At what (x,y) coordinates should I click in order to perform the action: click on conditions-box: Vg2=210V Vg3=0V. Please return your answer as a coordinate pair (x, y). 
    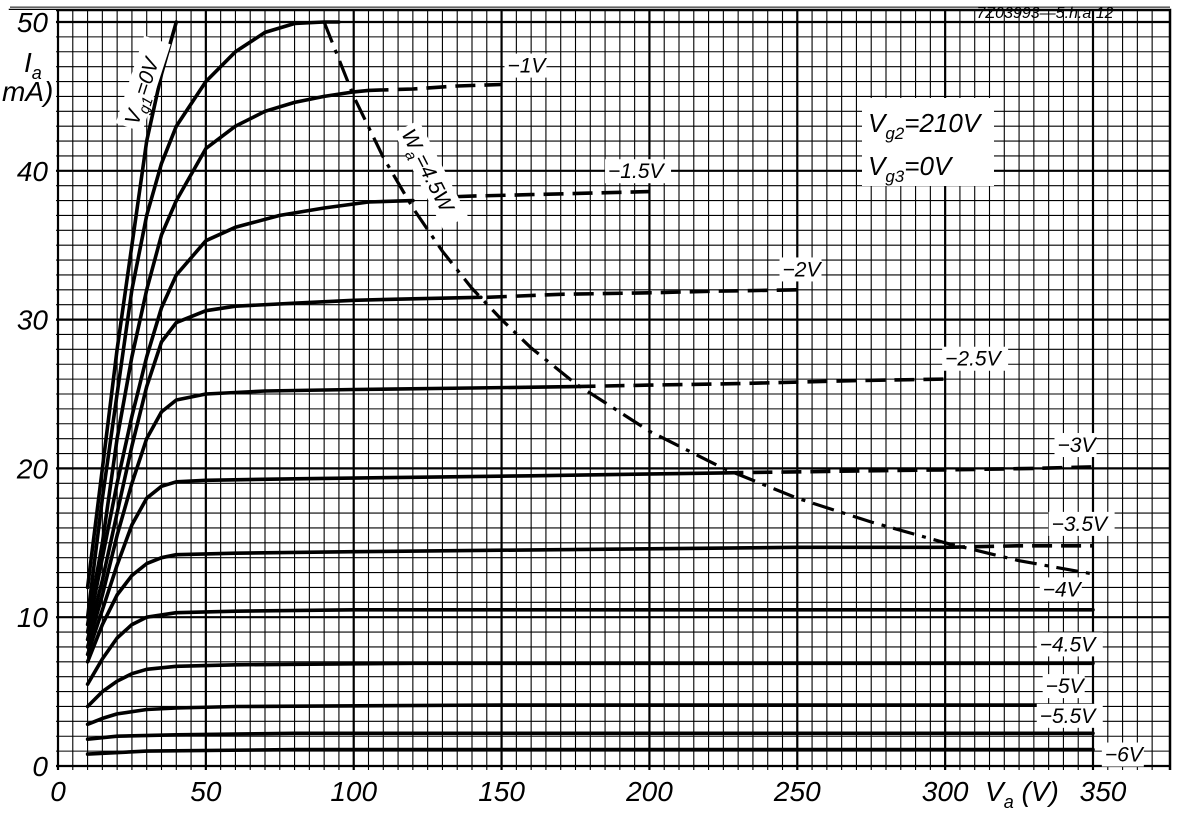
    Looking at the image, I should click on (928, 142).